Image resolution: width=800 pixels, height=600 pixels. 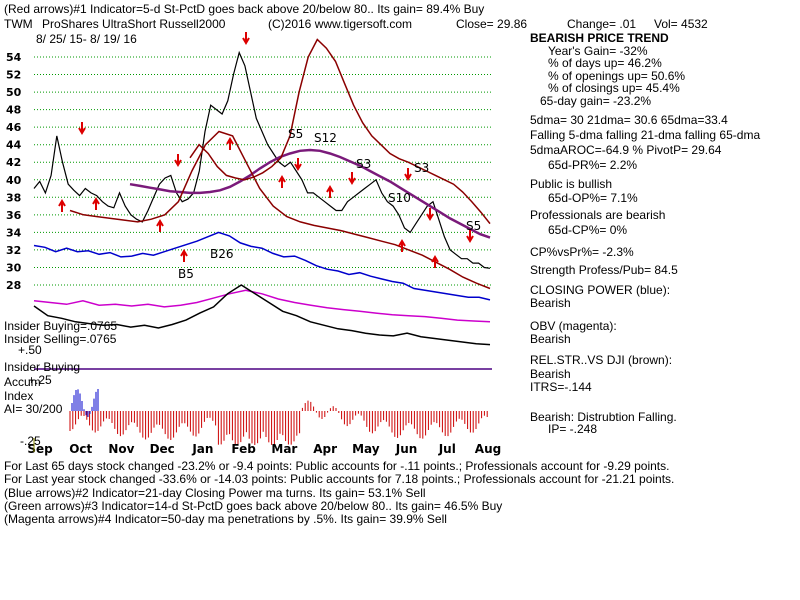 I want to click on minus-25-label: -.25, so click(x=30, y=441).